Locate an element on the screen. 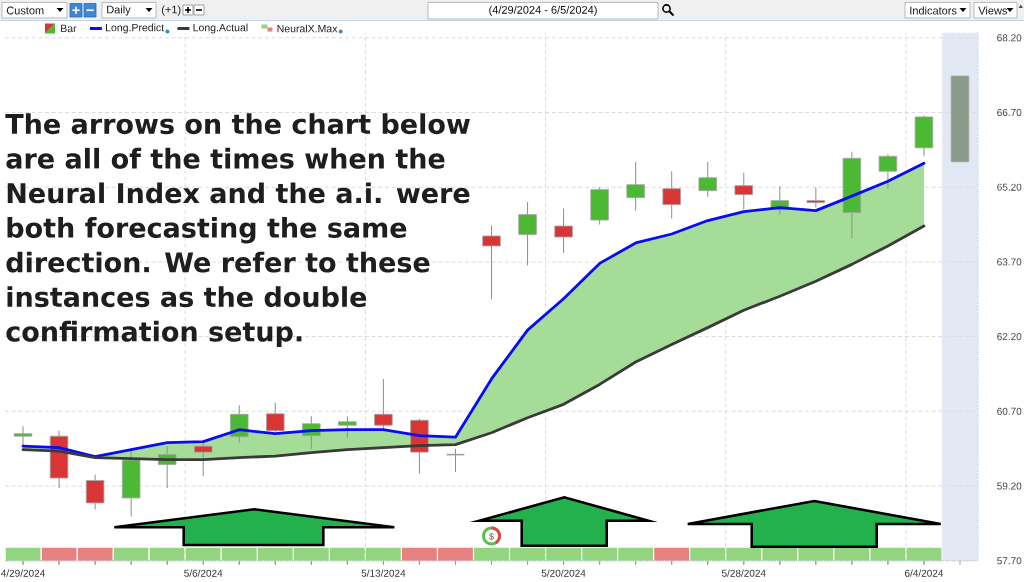 This screenshot has height=582, width=1024. y-tick-label: 60.70 is located at coordinates (1009, 411).